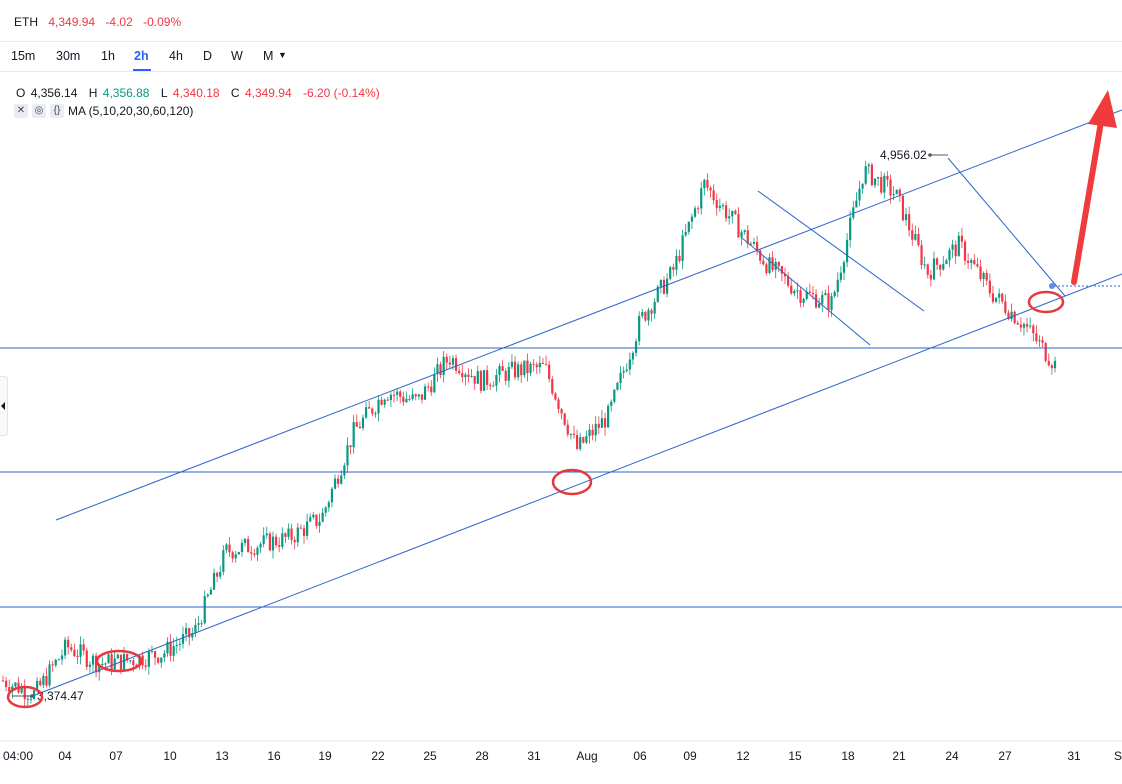 The height and width of the screenshot is (784, 1122). What do you see at coordinates (68, 56) in the screenshot?
I see `tab-30m: 30m` at bounding box center [68, 56].